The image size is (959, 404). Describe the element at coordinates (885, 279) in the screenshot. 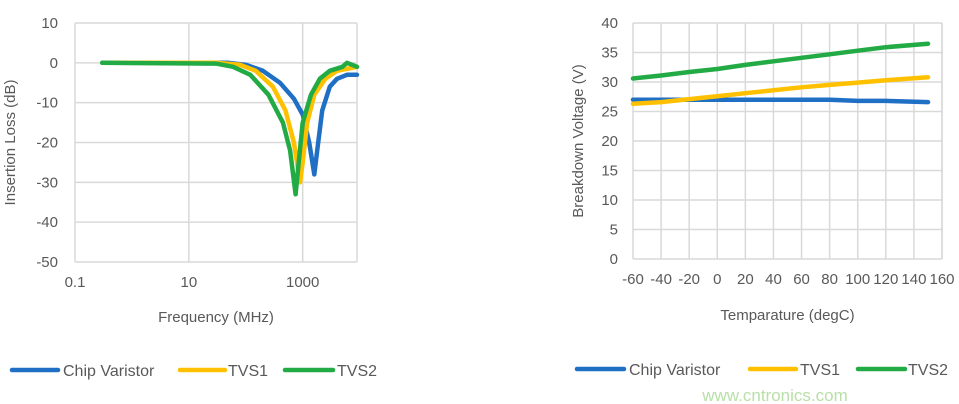

I see `x-tick-label: 120` at that location.